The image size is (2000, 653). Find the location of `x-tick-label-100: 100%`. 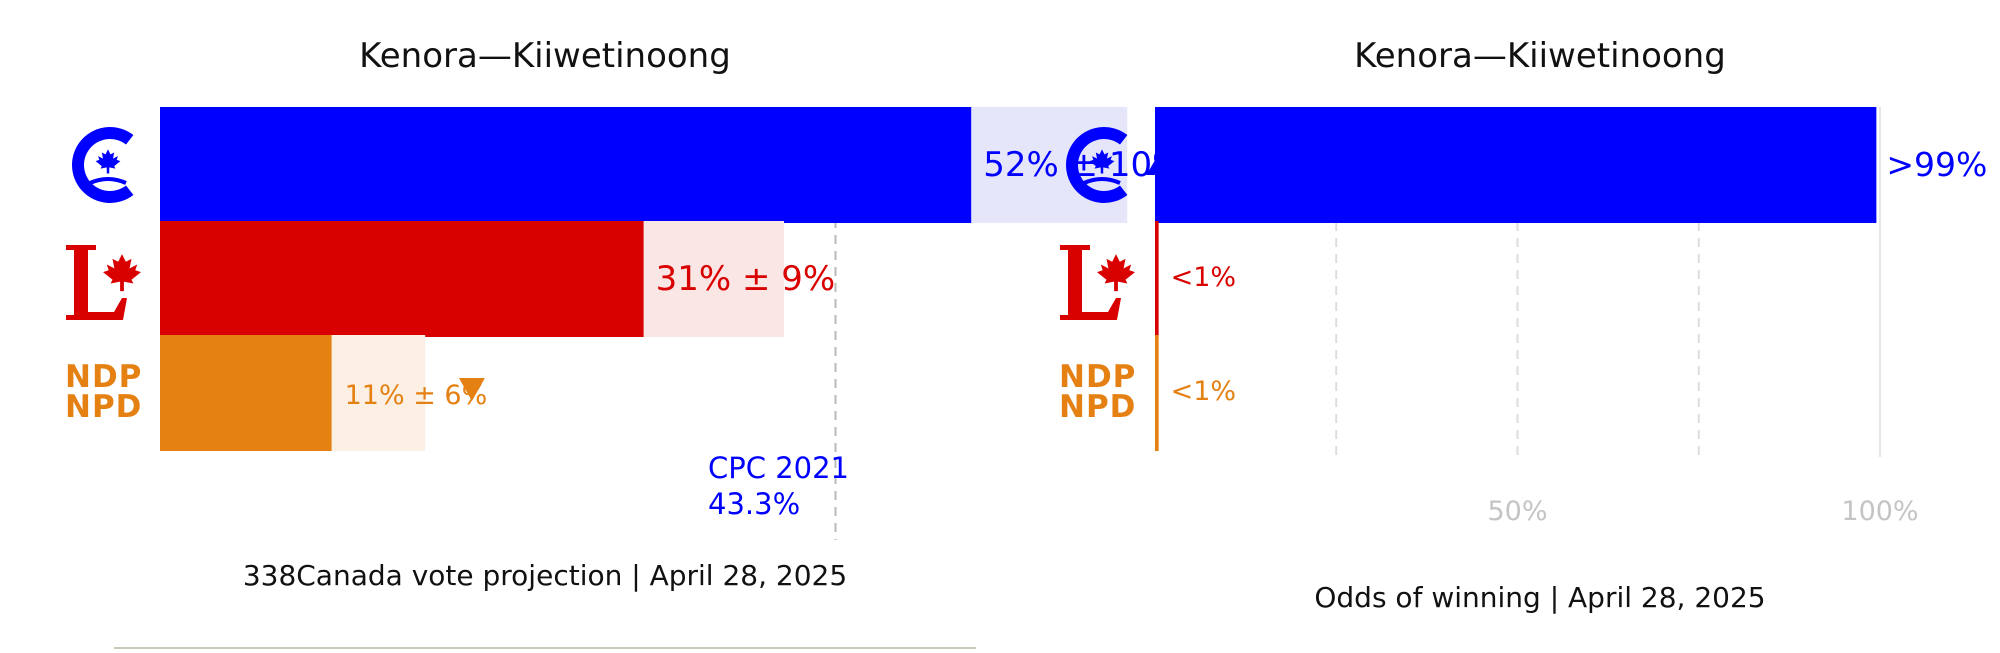

x-tick-label-100: 100% is located at coordinates (1879, 511).